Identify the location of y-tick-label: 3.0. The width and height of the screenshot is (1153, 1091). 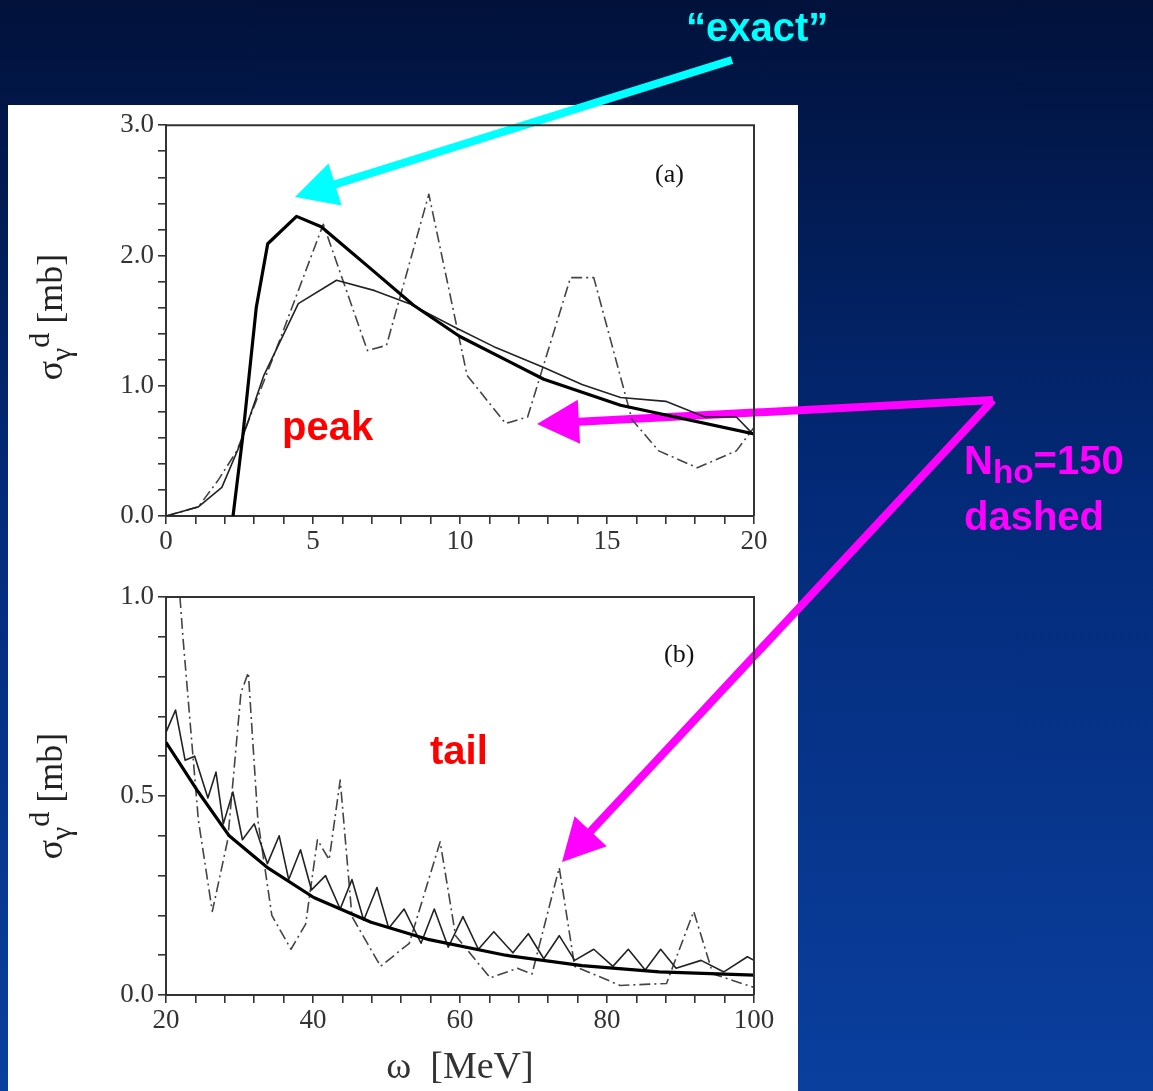
(137, 123).